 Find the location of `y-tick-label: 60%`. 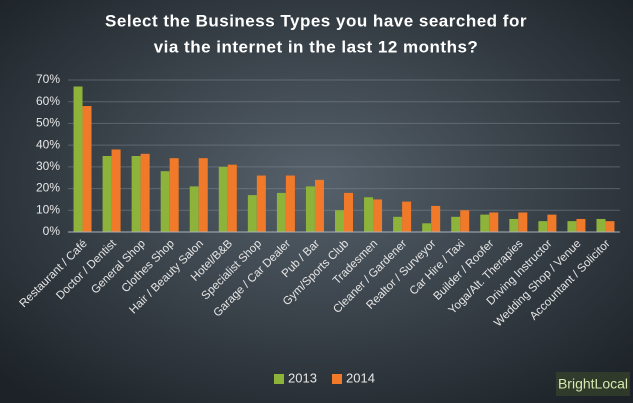

y-tick-label: 60% is located at coordinates (48, 101).